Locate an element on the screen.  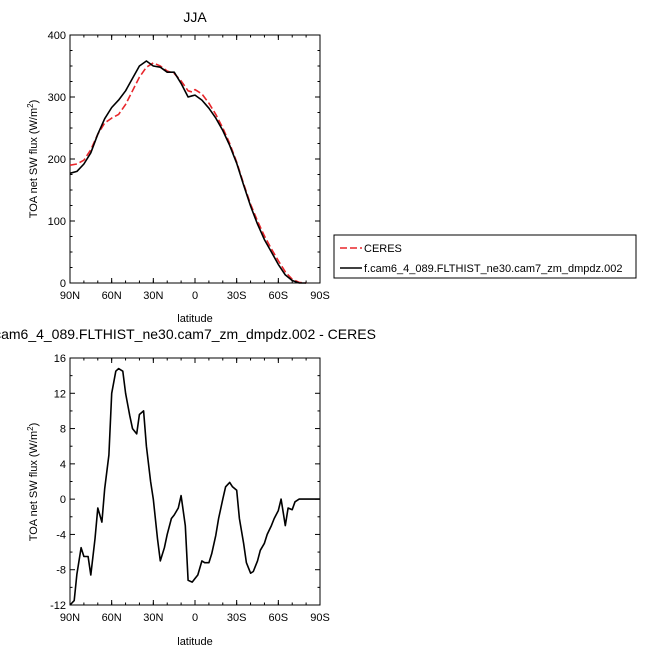
bottom-y-tick-label: -8 is located at coordinates (61, 571).